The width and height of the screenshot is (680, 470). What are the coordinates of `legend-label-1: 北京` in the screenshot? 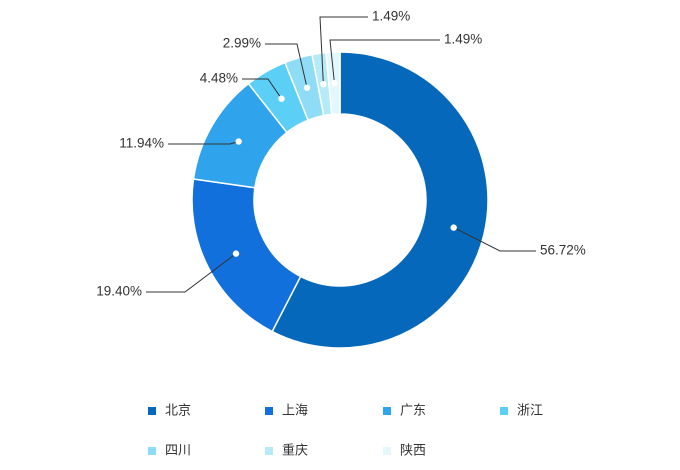 It's located at (178, 411).